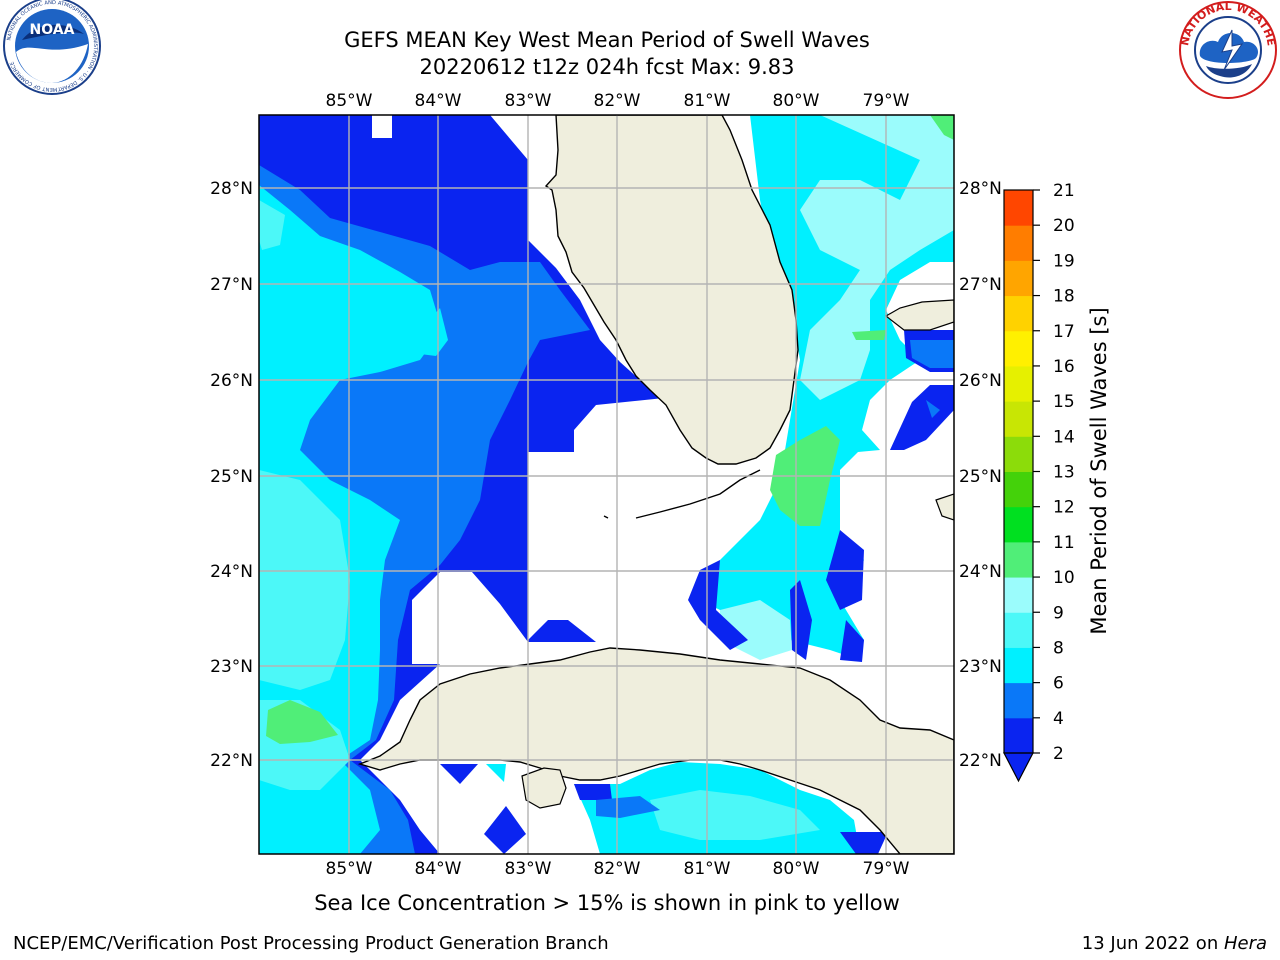  What do you see at coordinates (1152, 943) in the screenshot?
I see `footer-date-text: 13 Jun 2022 on` at bounding box center [1152, 943].